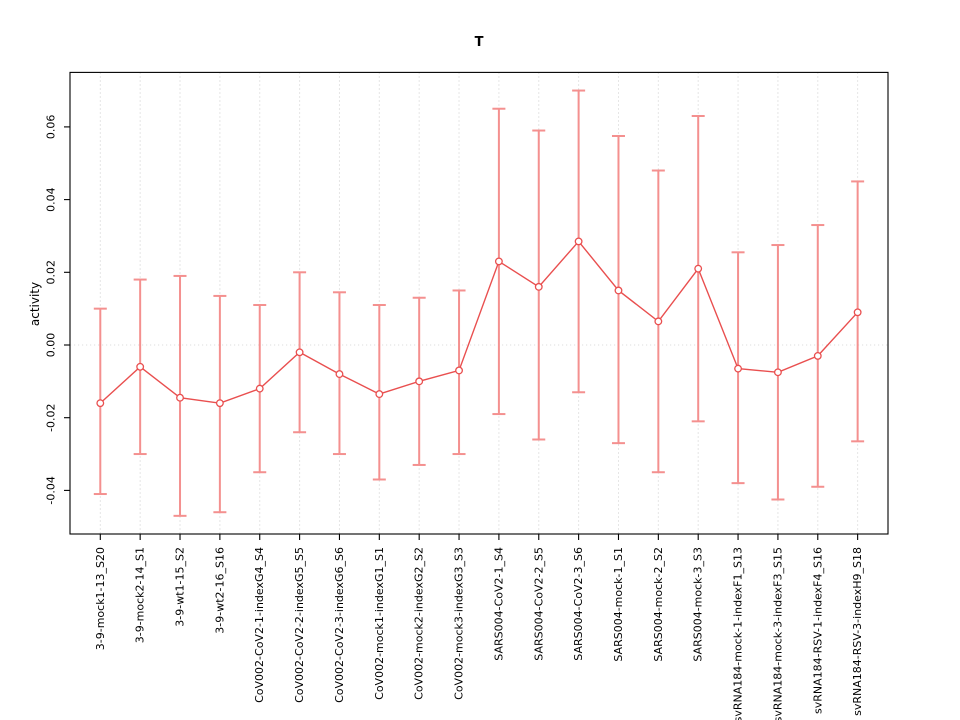 This screenshot has width=960, height=720. I want to click on y-axis: -0.04 -0.02 0.00 0.02 0.04 0.06, so click(57, 310).